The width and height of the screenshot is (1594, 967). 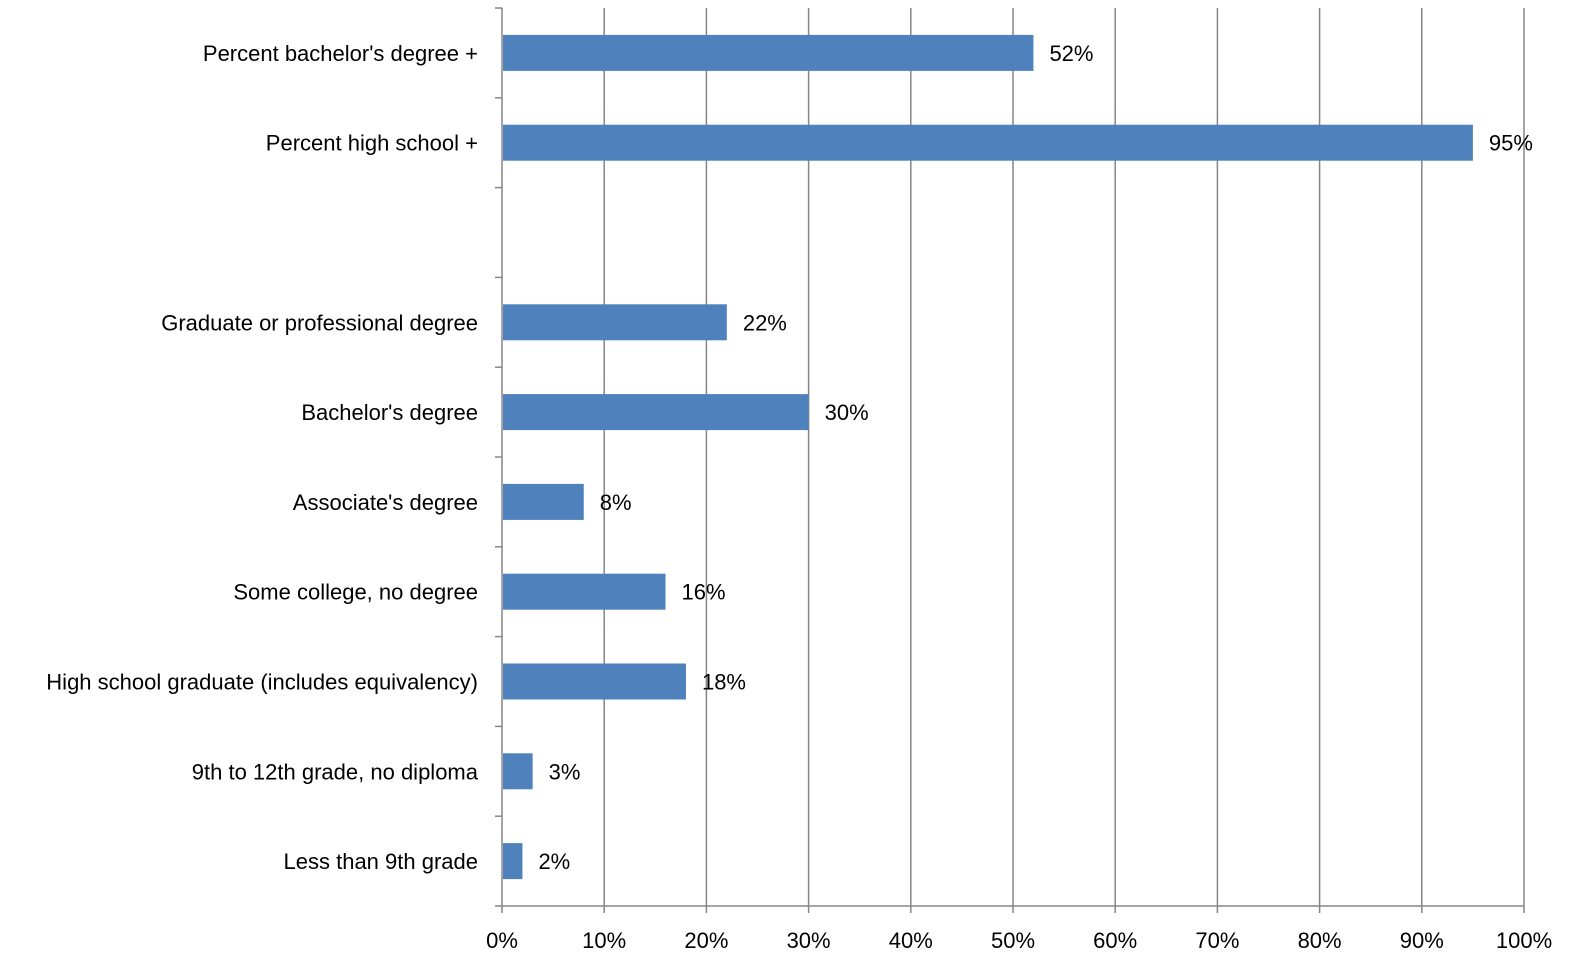 What do you see at coordinates (1524, 940) in the screenshot?
I see `x-tick-label: 100%` at bounding box center [1524, 940].